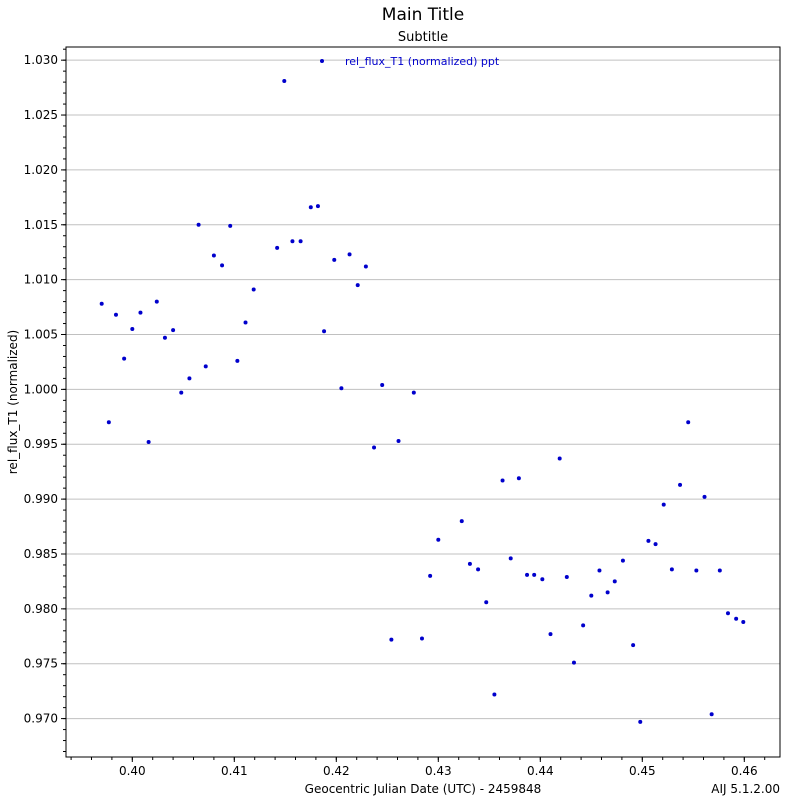 This screenshot has width=800, height=800. I want to click on y-tick-label: 1.010, so click(41, 280).